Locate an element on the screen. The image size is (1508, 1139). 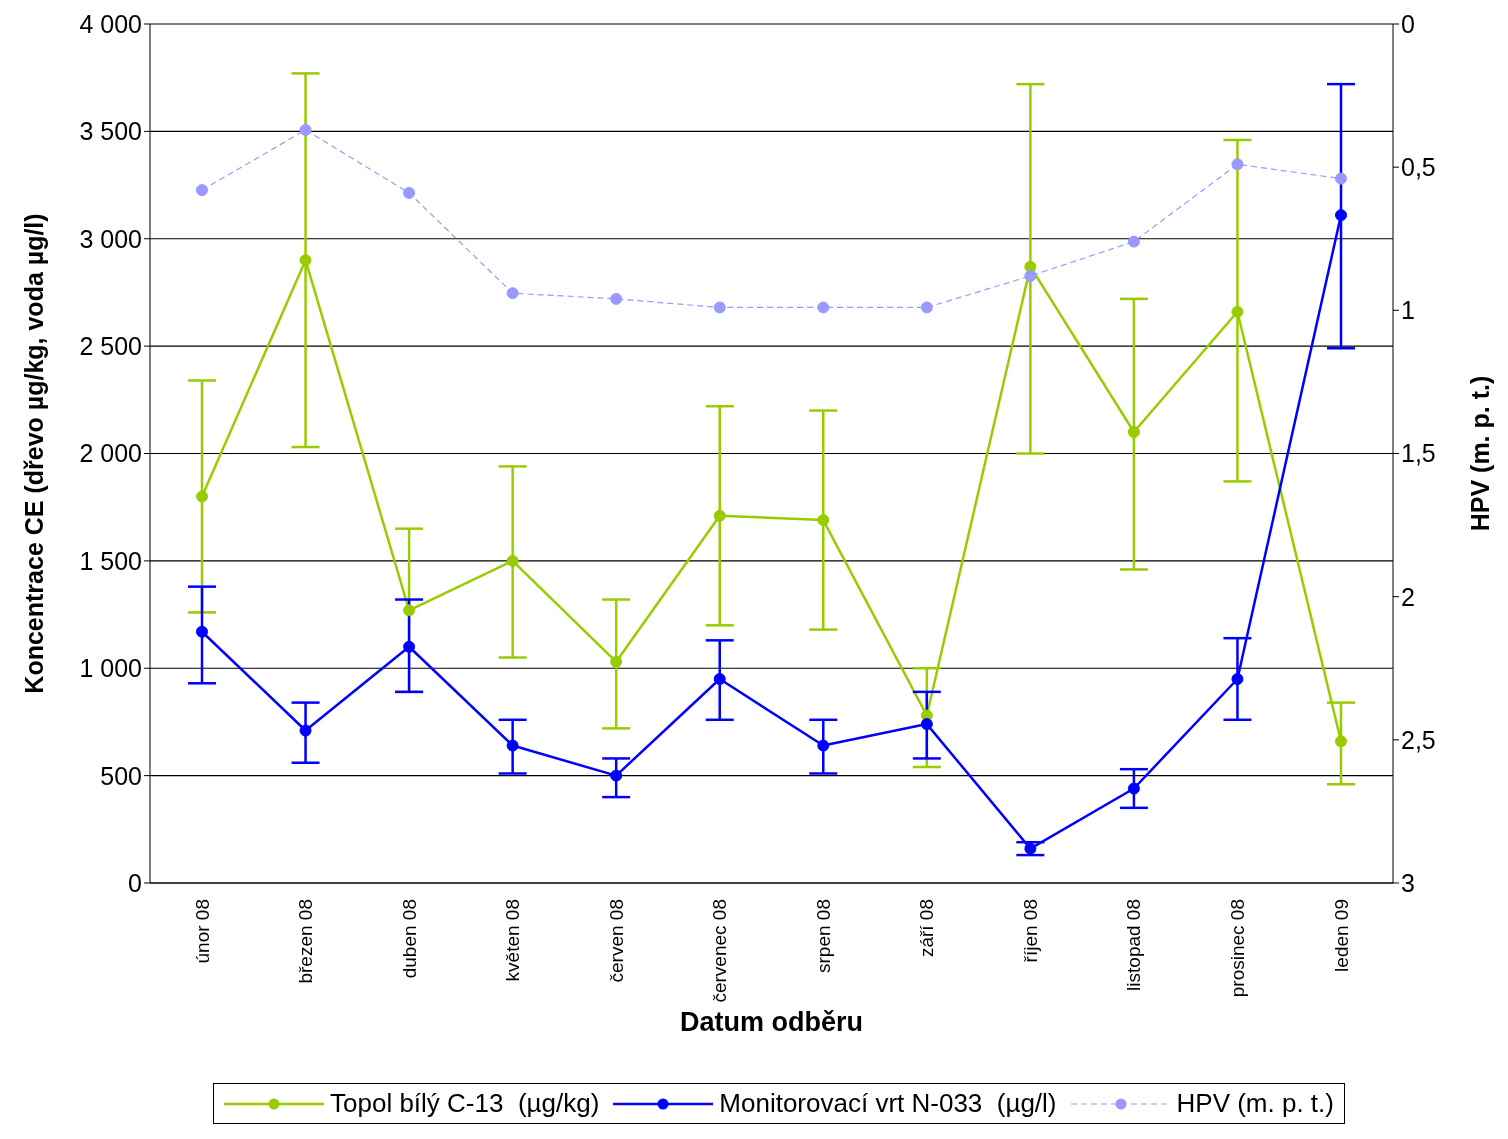
y2-tick-label: 2,5 is located at coordinates (1418, 739).